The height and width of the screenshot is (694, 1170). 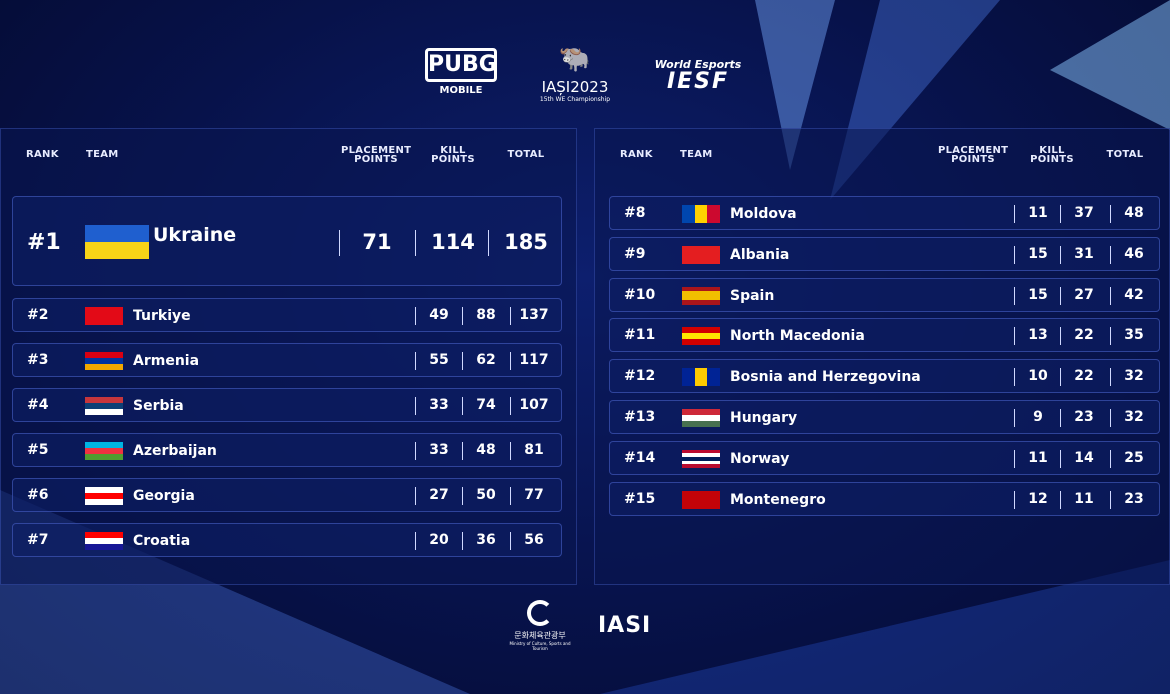 I want to click on placement-points: 9, so click(x=1038, y=417).